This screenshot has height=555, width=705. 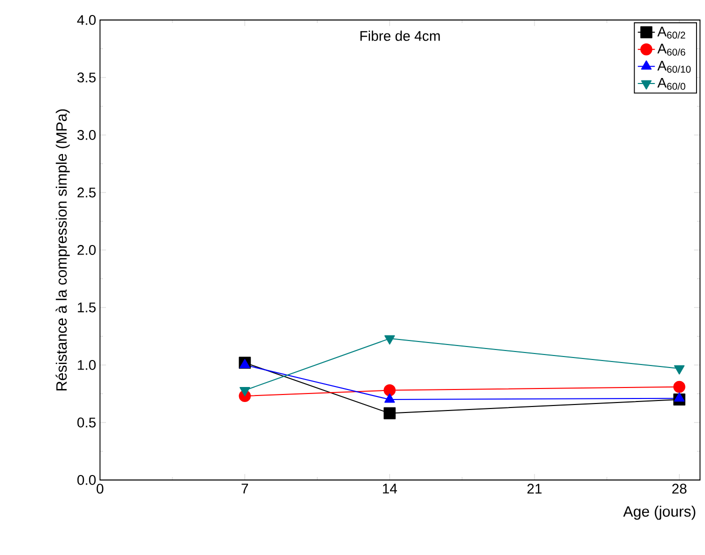 I want to click on y-tick-label: 2.0, so click(x=87, y=250).